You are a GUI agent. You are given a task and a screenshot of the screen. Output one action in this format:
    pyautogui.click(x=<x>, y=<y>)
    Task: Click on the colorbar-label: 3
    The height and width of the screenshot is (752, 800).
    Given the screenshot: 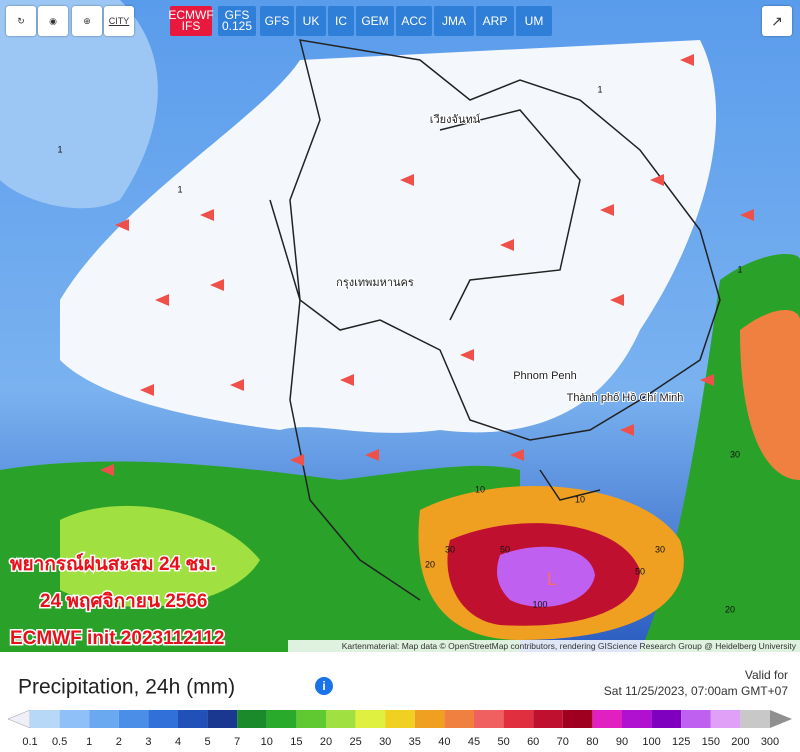 What is the action you would take?
    pyautogui.click(x=148, y=742)
    